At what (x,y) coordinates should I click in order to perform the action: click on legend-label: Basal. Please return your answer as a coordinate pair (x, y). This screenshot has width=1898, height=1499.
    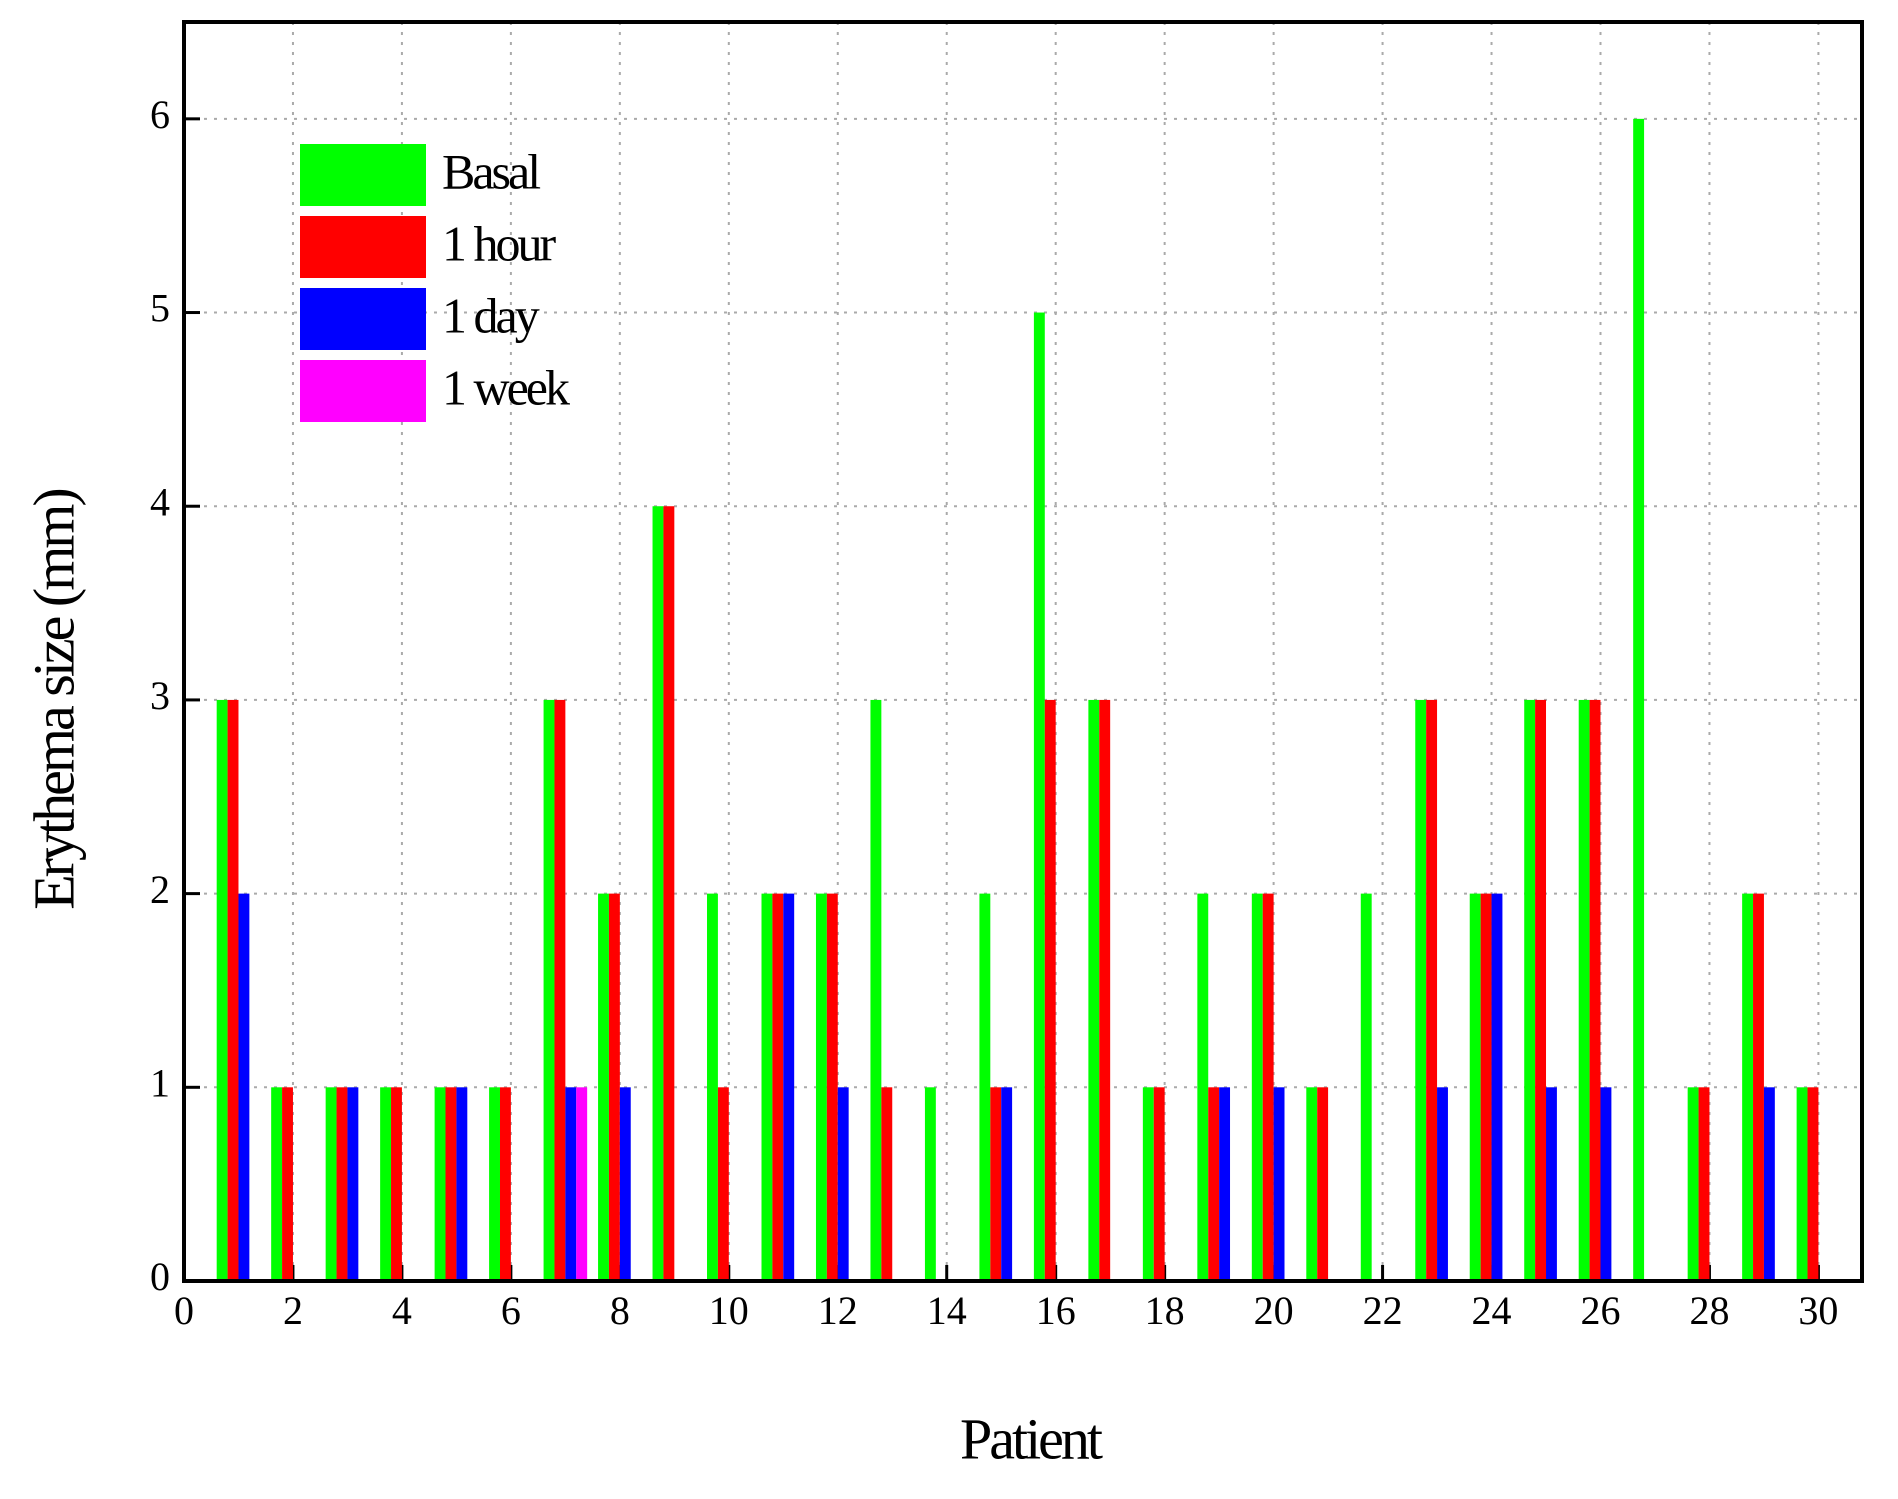
    Looking at the image, I should click on (491, 171).